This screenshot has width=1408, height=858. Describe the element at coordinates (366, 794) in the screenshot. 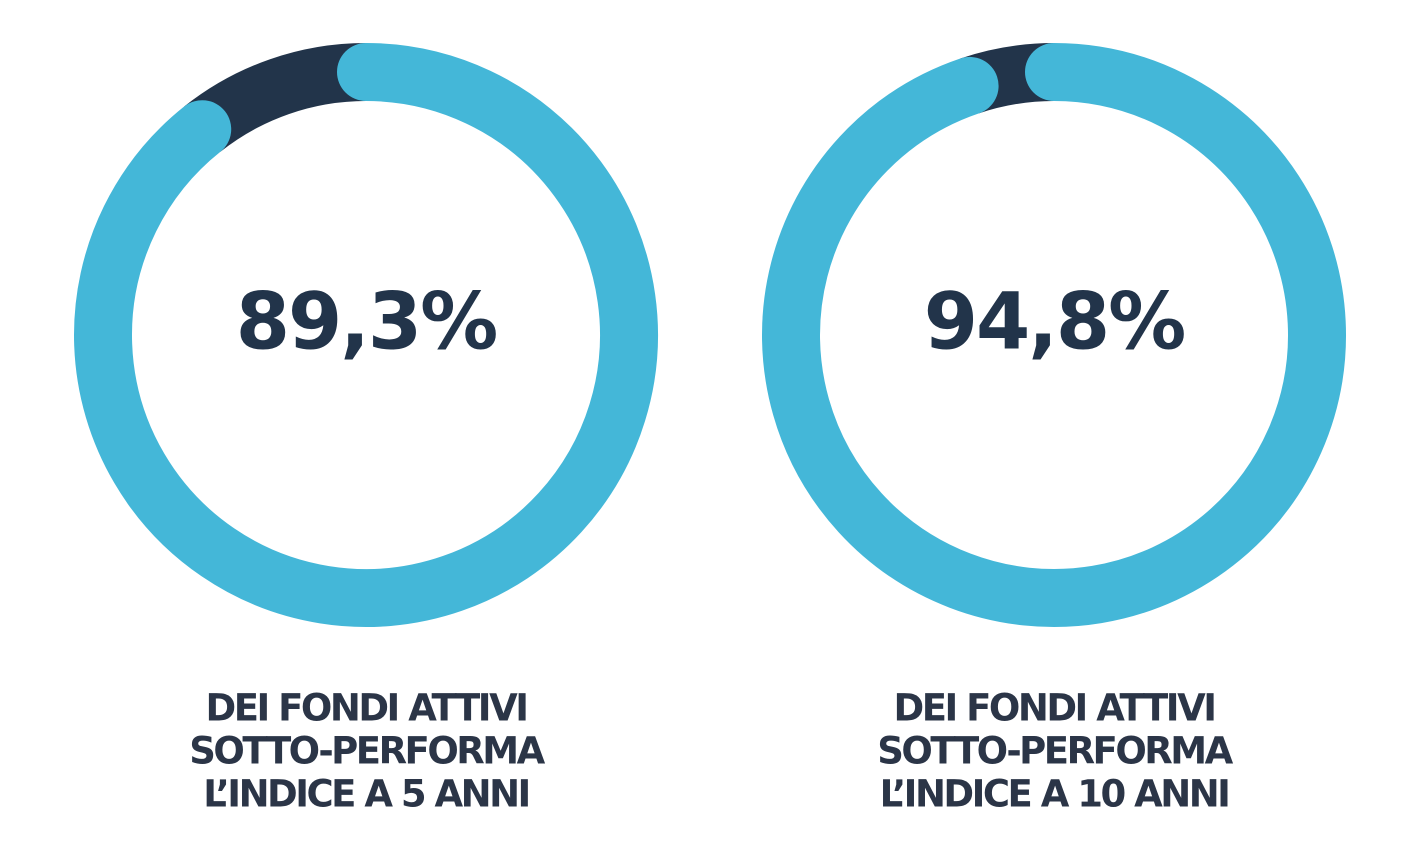

I see `caption-line: L’INDICE A 5 ANNI` at that location.